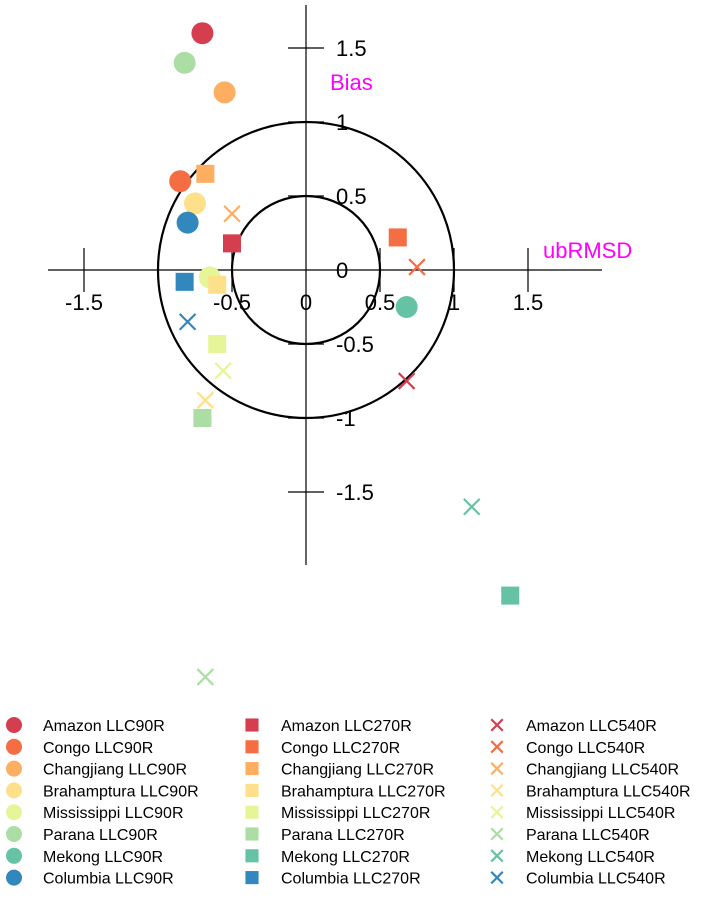  Describe the element at coordinates (205, 173) in the screenshot. I see `point-changjiang-llc270r` at that location.